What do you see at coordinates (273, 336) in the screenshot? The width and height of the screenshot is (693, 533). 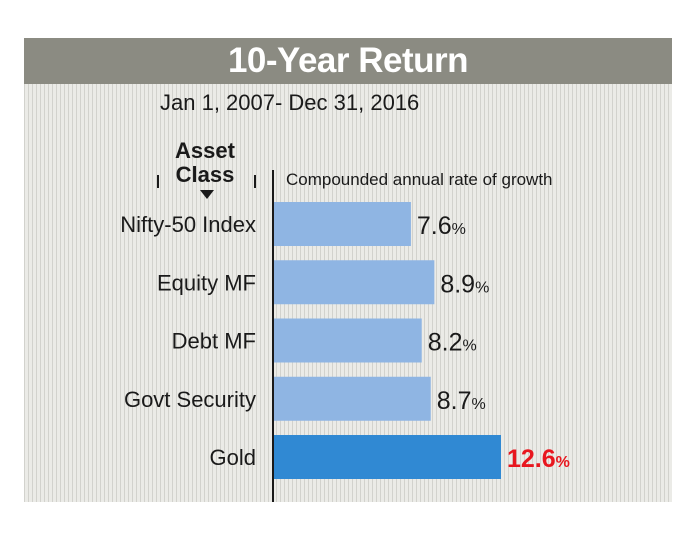 I see `category-axis-line` at bounding box center [273, 336].